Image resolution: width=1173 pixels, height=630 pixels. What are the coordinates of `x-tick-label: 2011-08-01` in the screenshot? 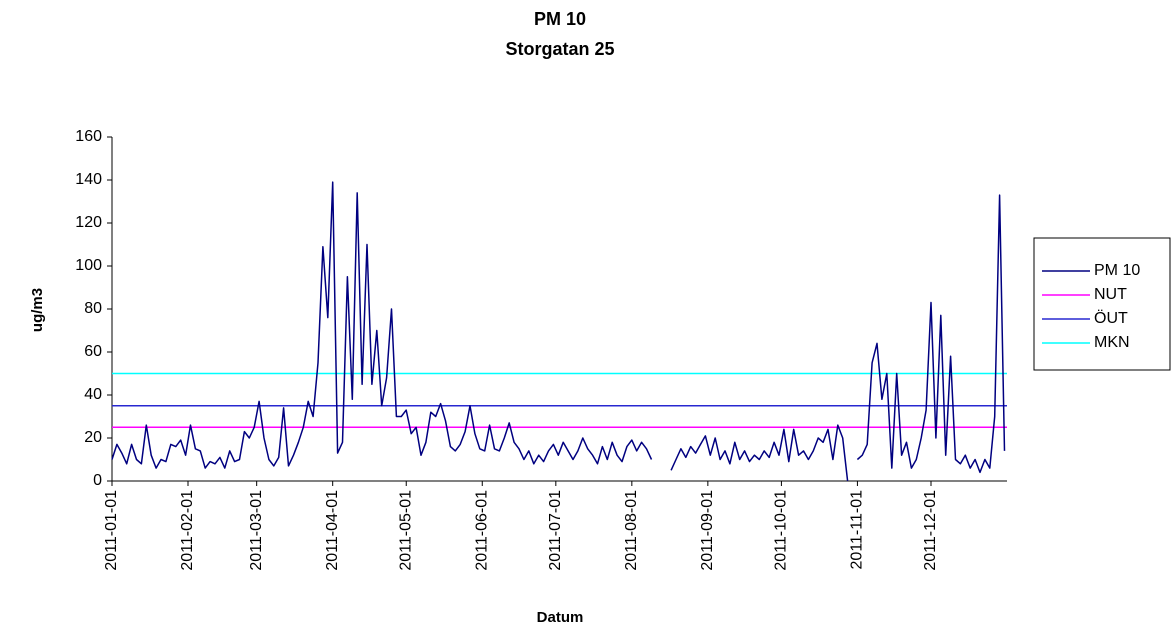 It's located at (631, 530).